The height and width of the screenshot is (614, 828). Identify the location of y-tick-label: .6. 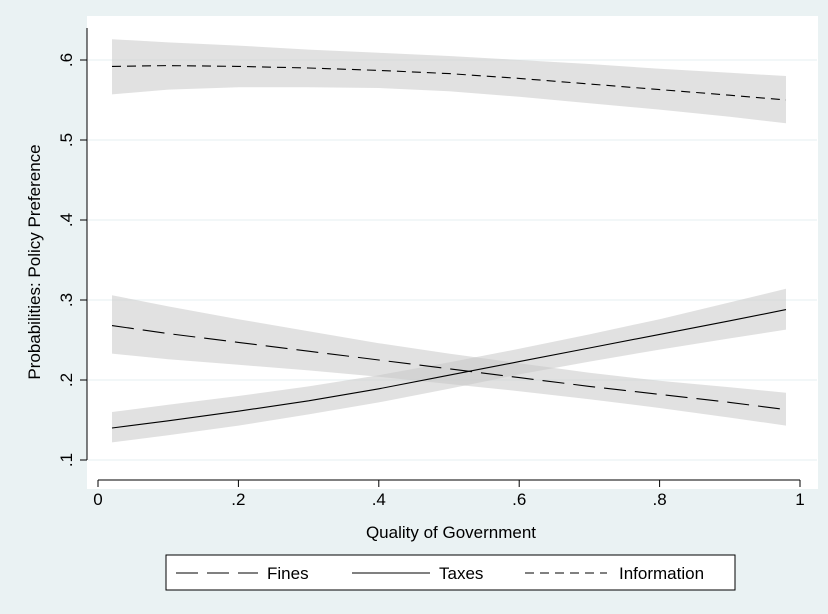
(66, 60).